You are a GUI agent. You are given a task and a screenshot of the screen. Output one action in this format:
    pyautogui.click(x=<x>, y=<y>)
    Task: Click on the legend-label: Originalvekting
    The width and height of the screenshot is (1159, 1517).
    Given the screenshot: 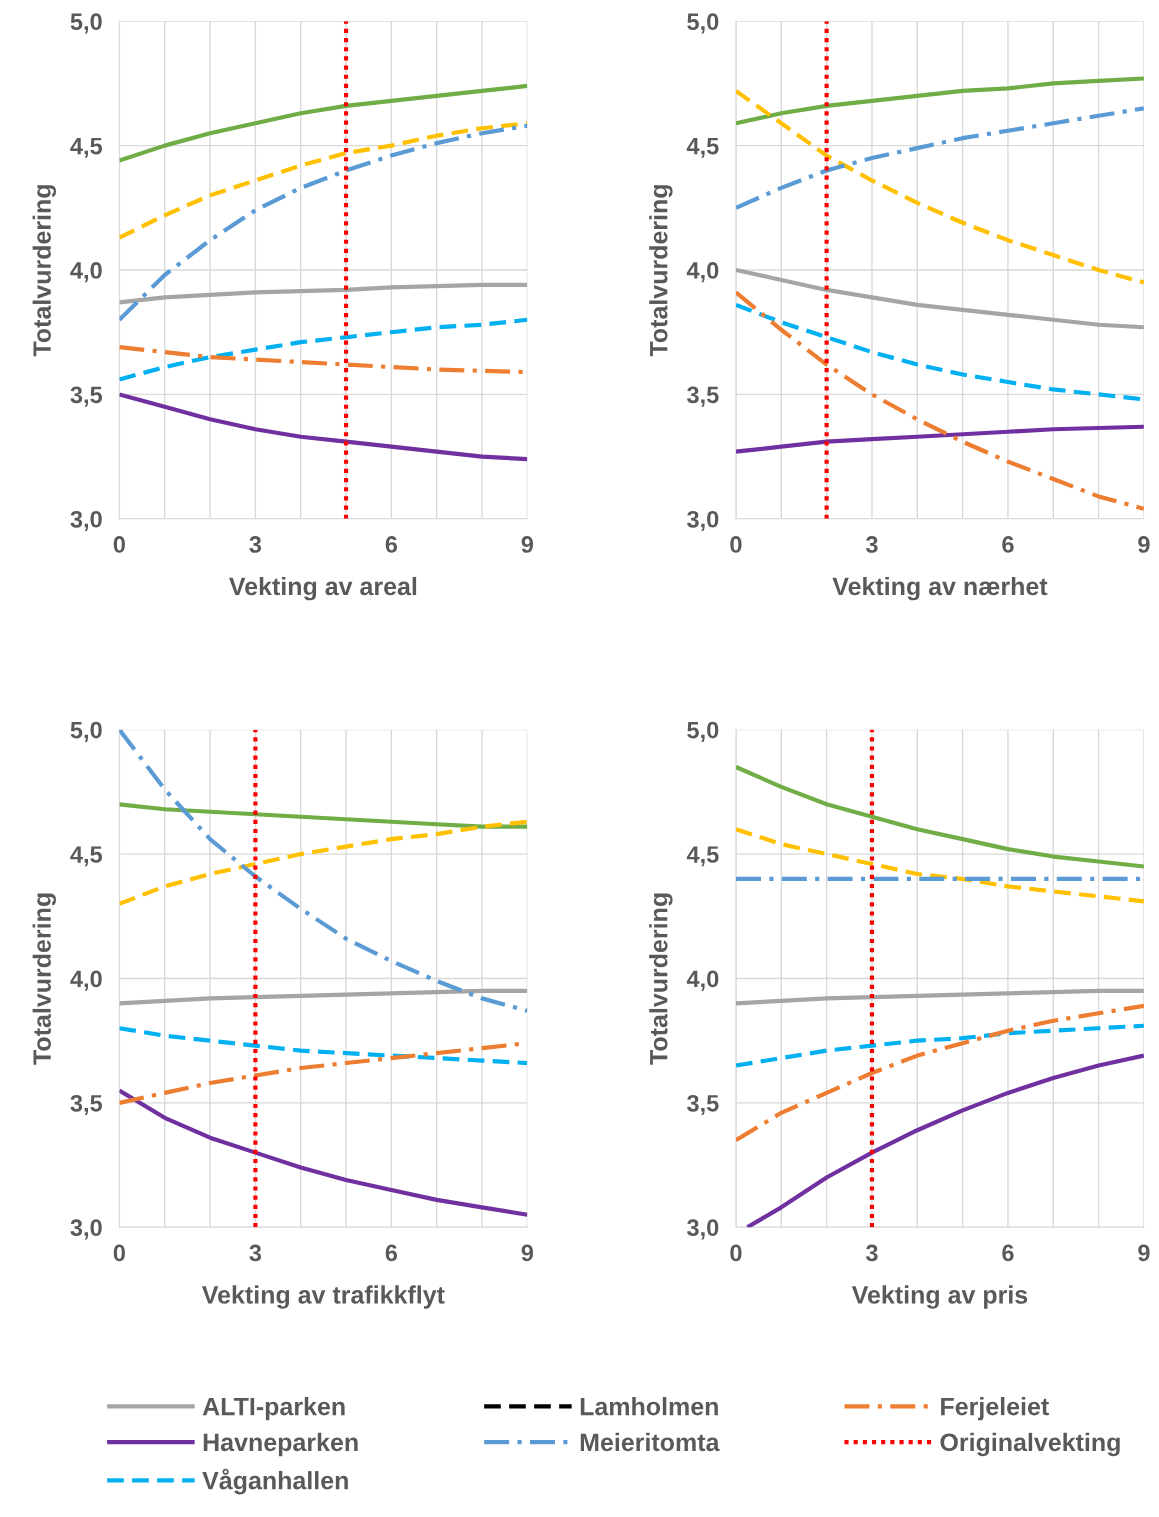 What is the action you would take?
    pyautogui.click(x=1030, y=1444)
    